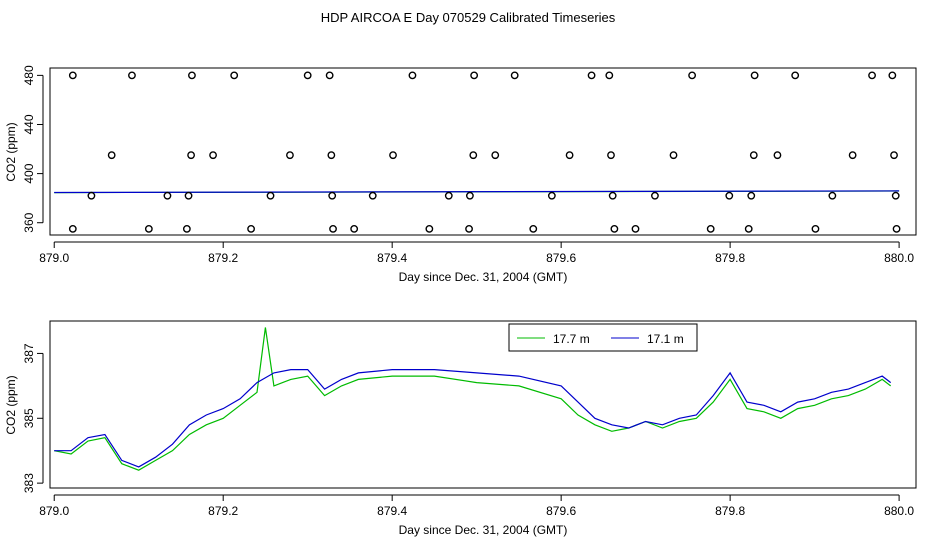 This screenshot has width=936, height=545. What do you see at coordinates (561, 511) in the screenshot?
I see `bottom-x-tick-label: 879.6` at bounding box center [561, 511].